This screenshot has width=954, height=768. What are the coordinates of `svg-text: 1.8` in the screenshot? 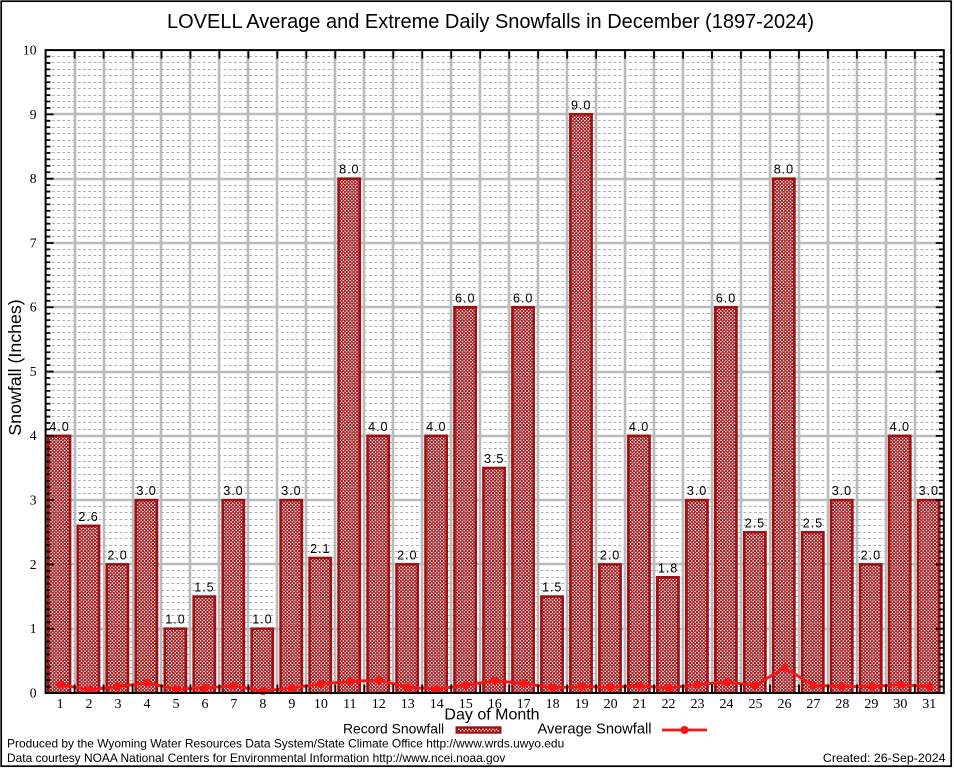 It's located at (668, 568).